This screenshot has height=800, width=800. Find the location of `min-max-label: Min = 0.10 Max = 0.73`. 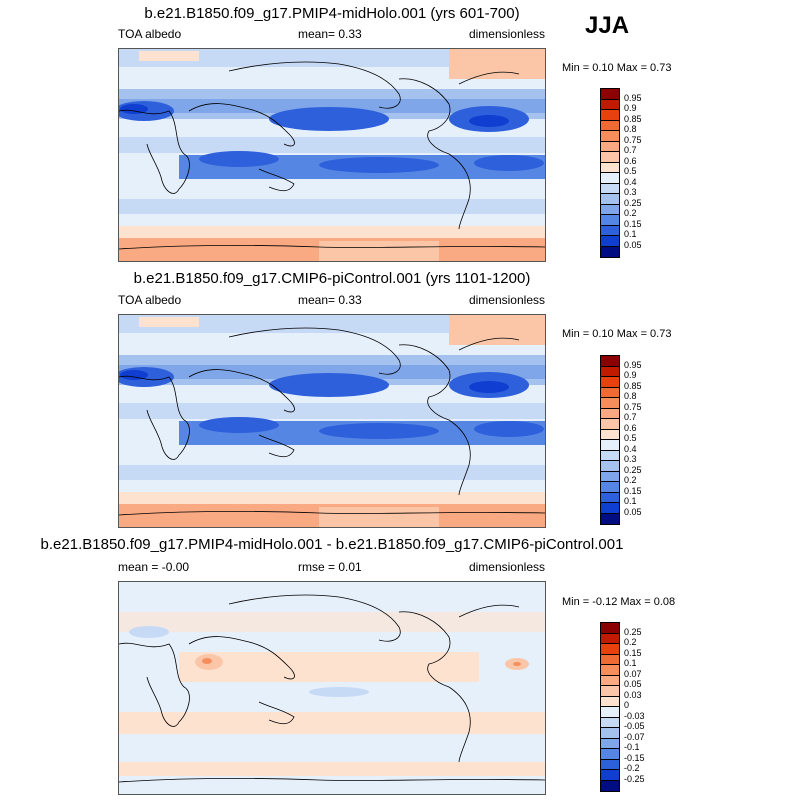

min-max-label: Min = 0.10 Max = 0.73 is located at coordinates (617, 68).